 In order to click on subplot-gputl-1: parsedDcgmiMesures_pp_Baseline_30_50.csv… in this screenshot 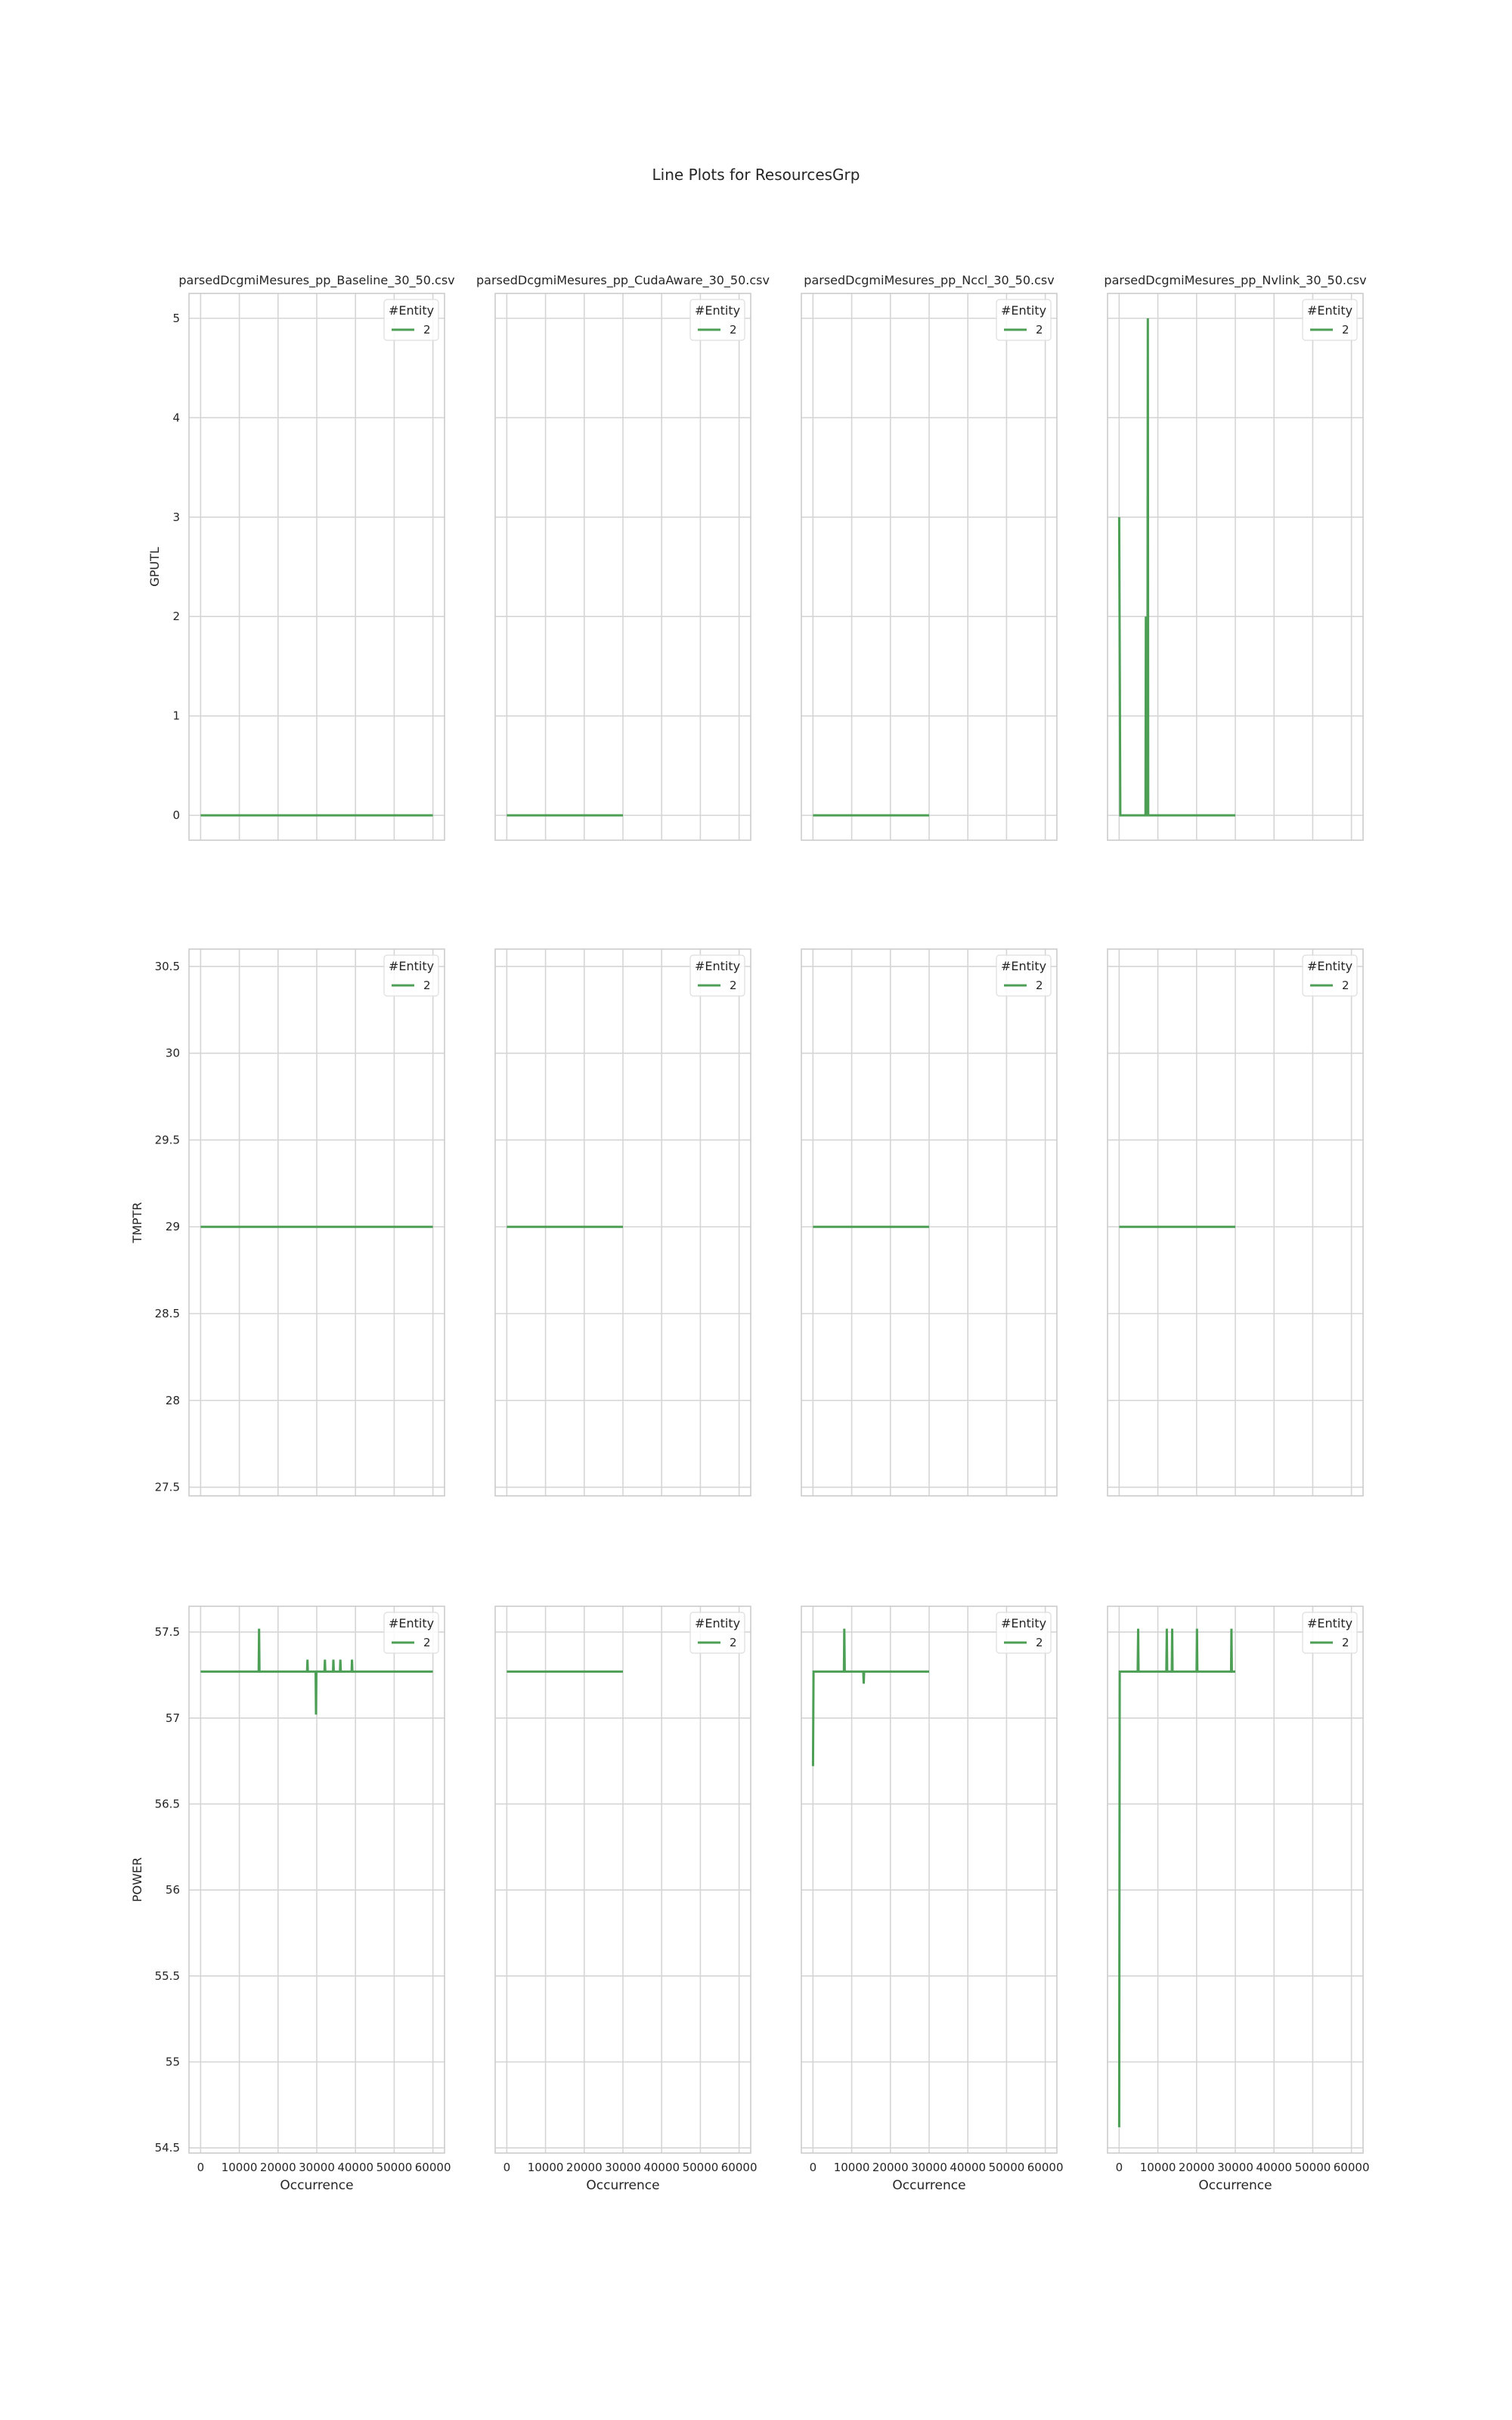, I will do `click(301, 557)`.